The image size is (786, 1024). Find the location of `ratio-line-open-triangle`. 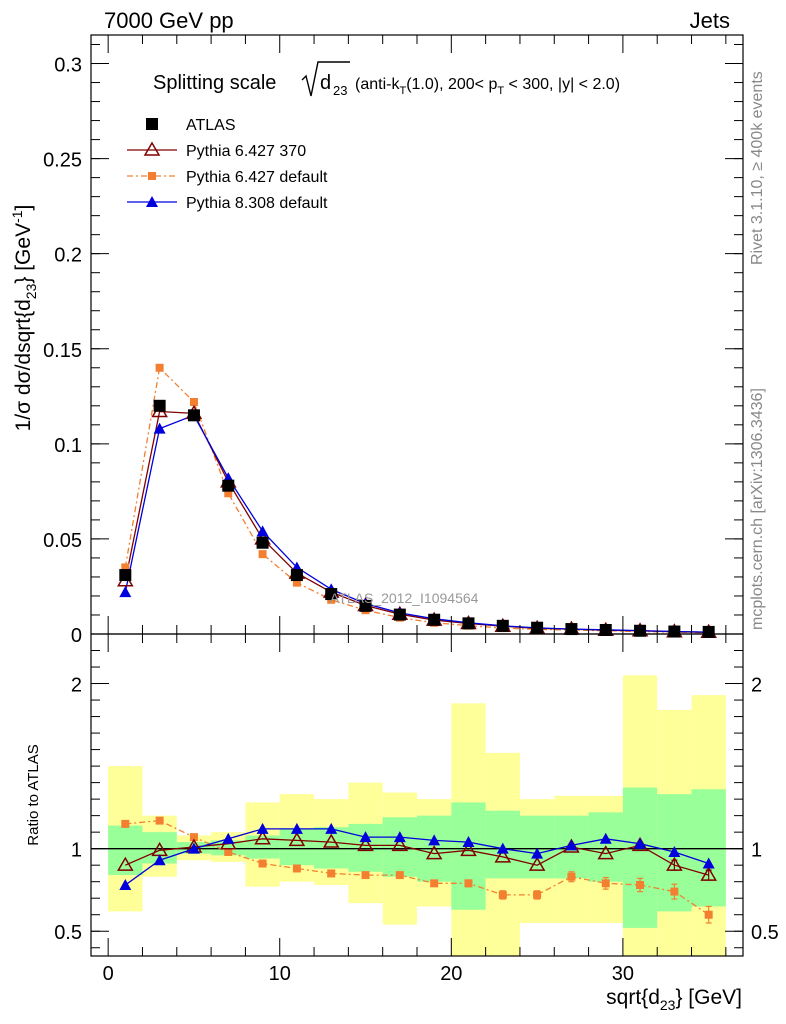

ratio-line-open-triangle is located at coordinates (417, 857).